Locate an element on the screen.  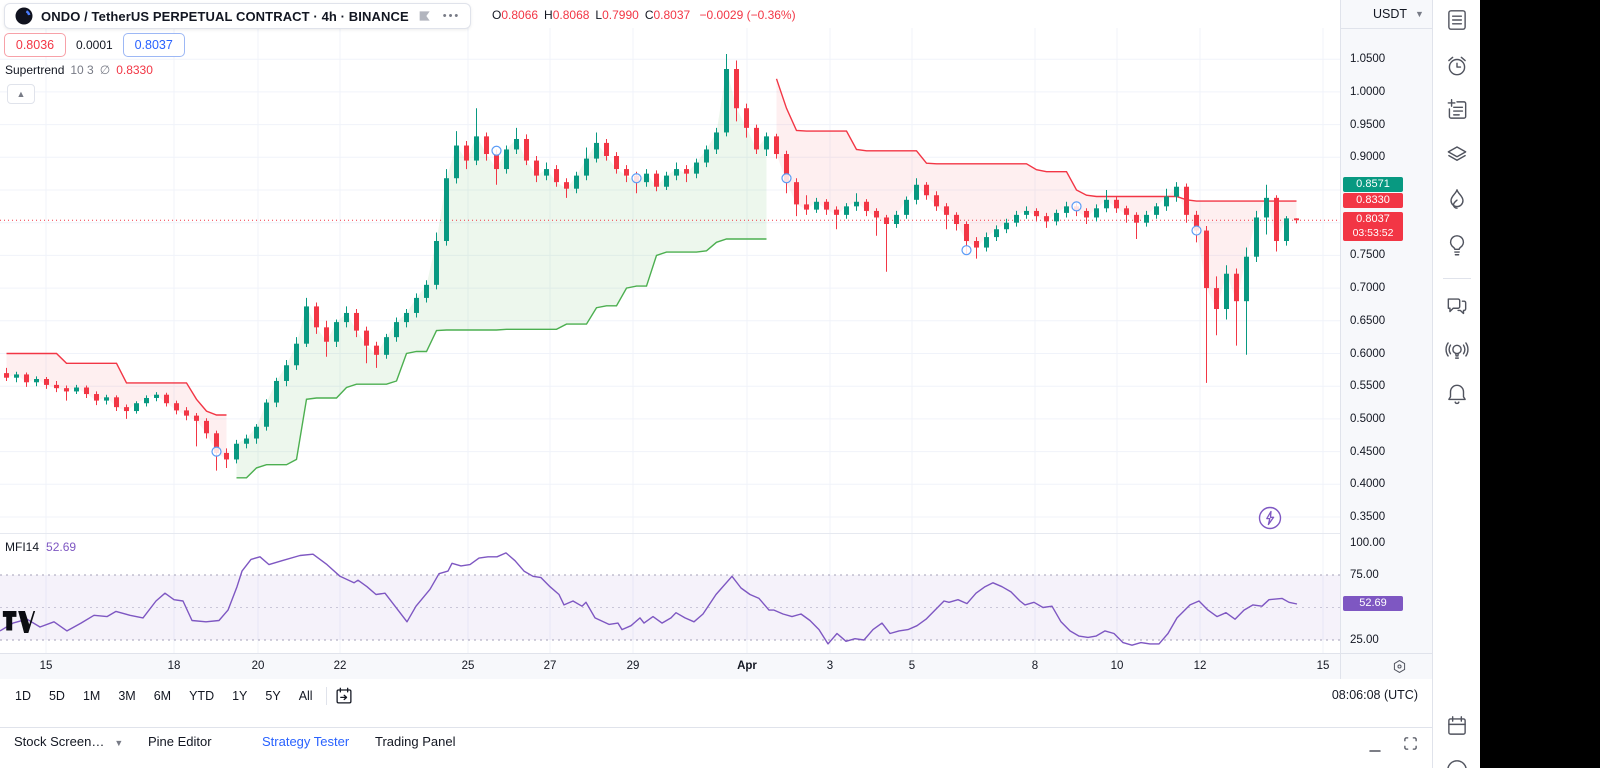
quick-trade-lightning-button is located at coordinates (1270, 520).